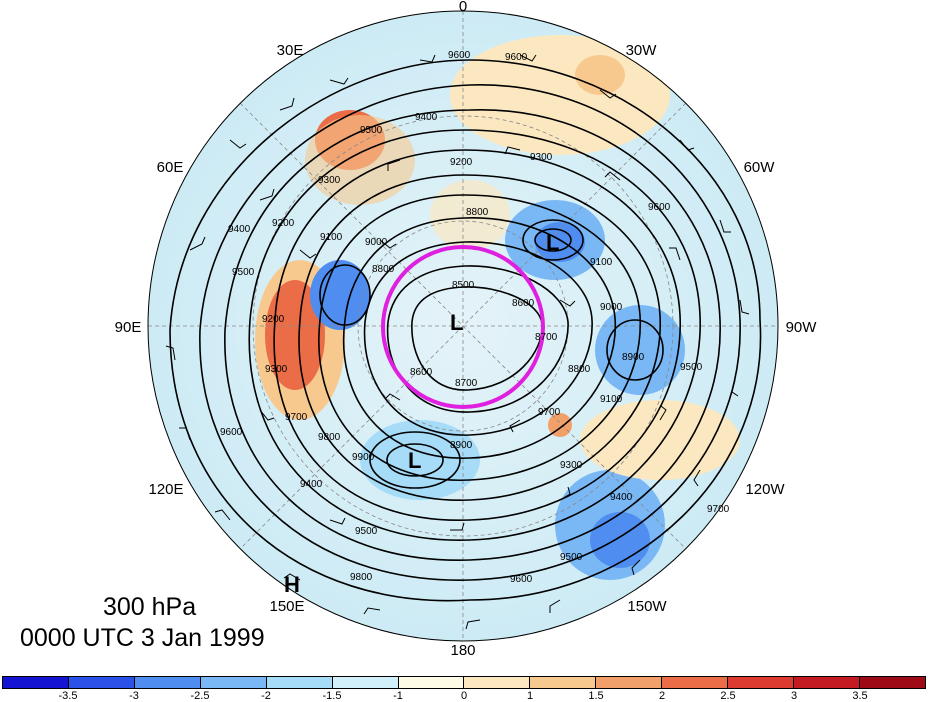  I want to click on lon-label-30w: 30W, so click(641, 50).